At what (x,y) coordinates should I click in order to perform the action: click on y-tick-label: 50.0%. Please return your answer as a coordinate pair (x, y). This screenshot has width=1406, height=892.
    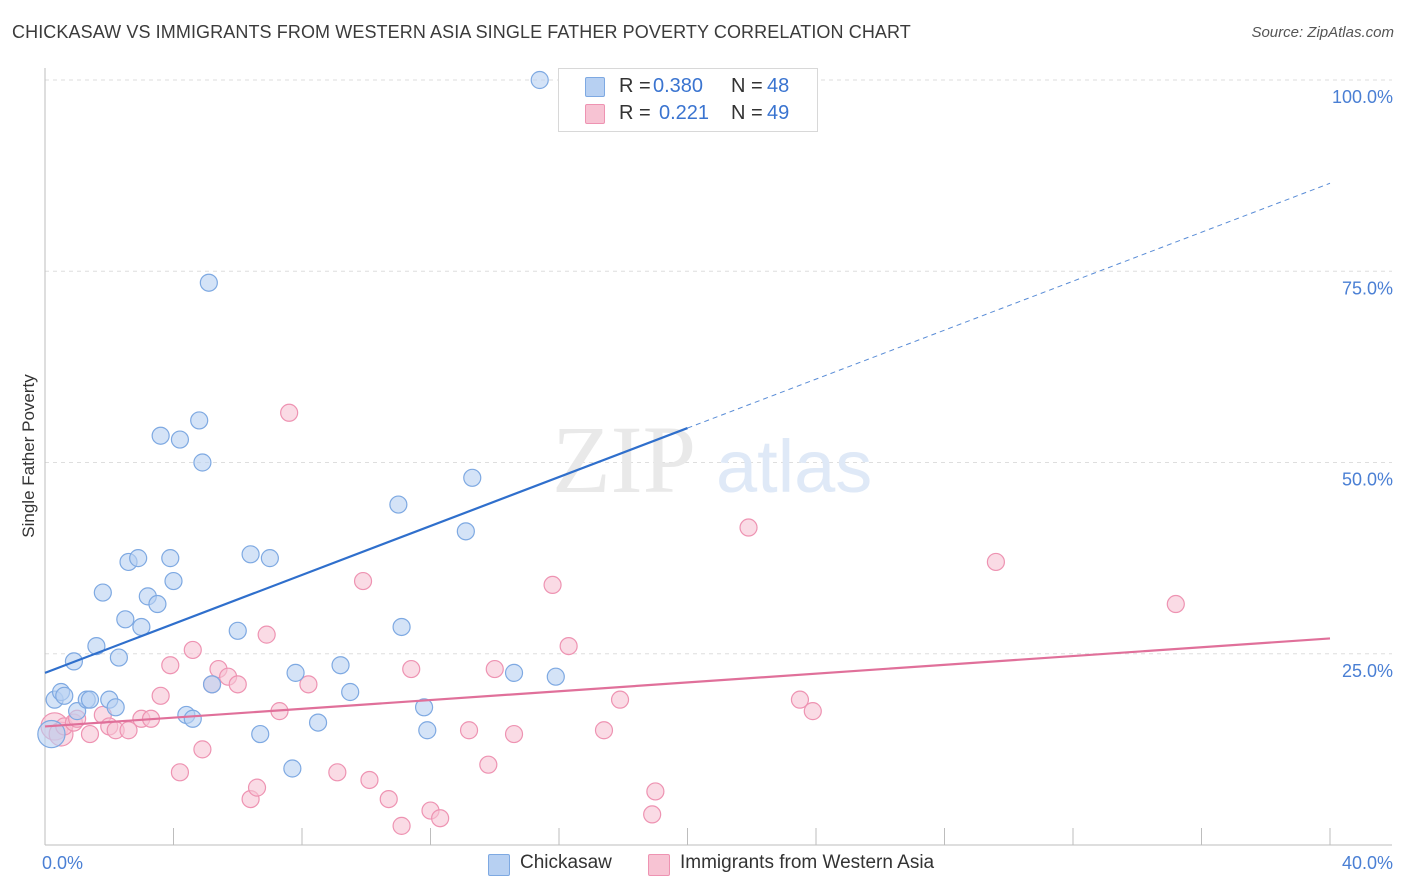
    Looking at the image, I should click on (1367, 480).